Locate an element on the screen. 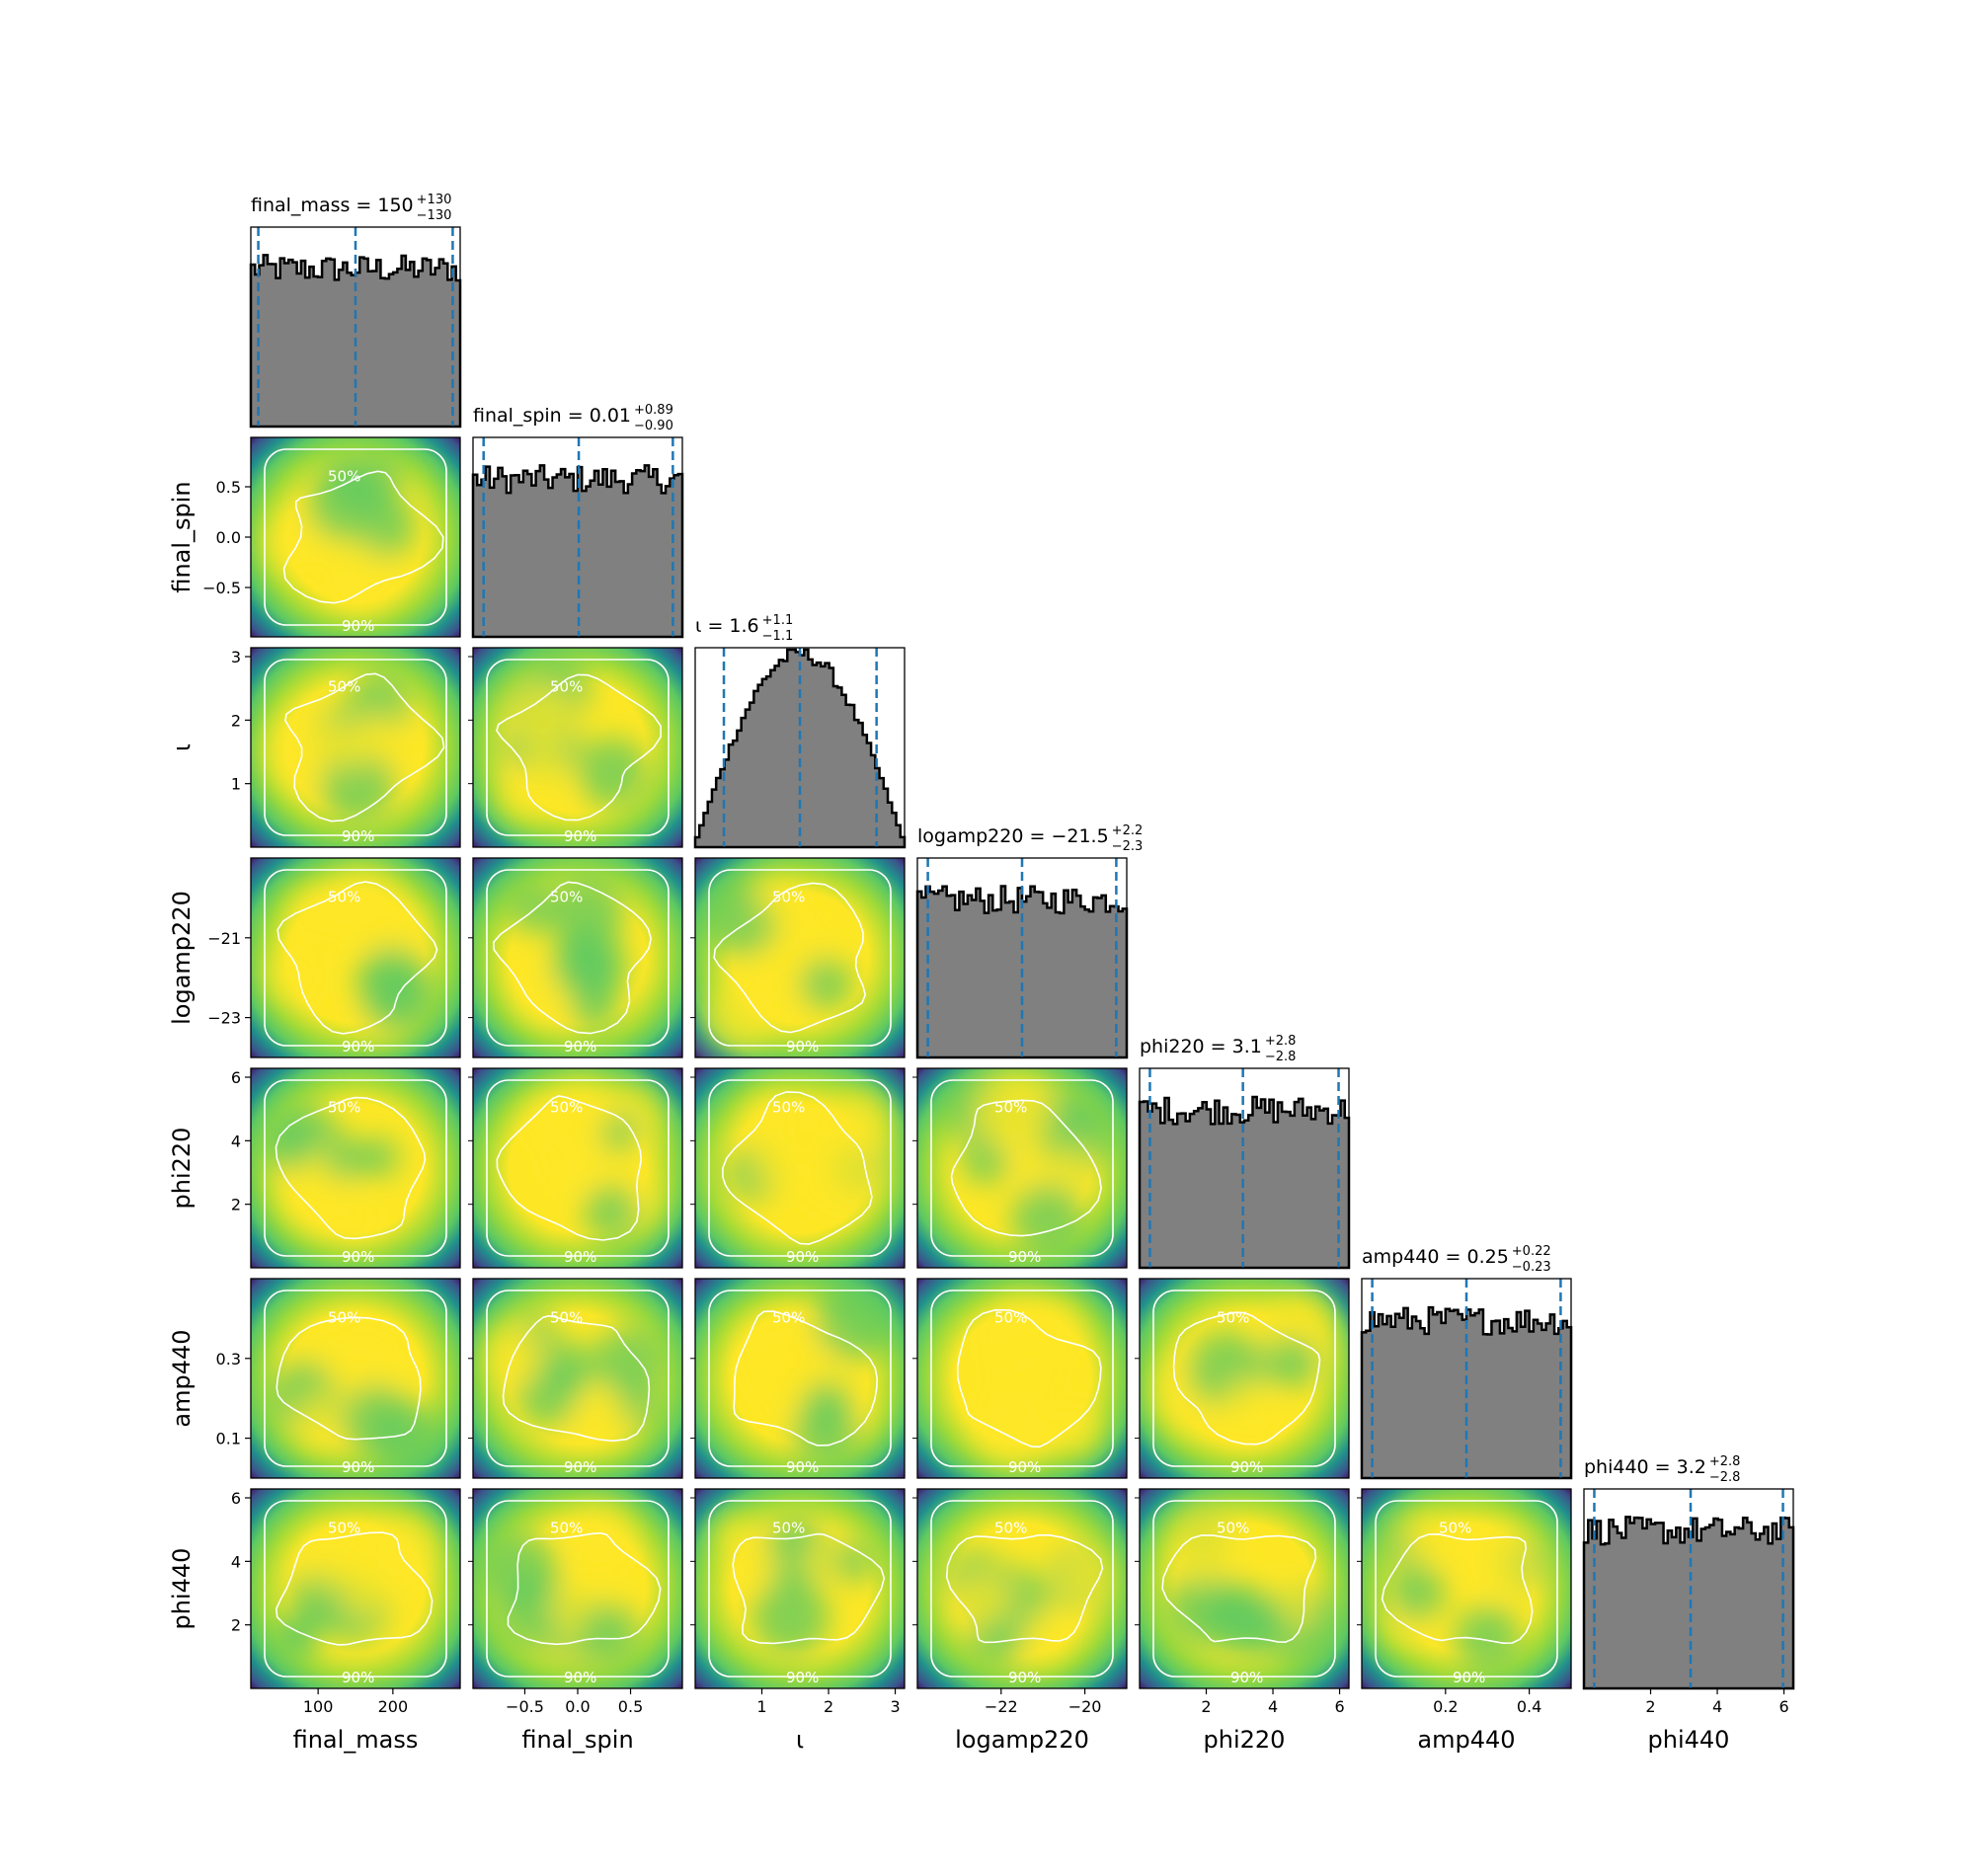 The height and width of the screenshot is (1876, 1975). panel-final_spin-amp440: 90% 50% is located at coordinates (577, 1379).